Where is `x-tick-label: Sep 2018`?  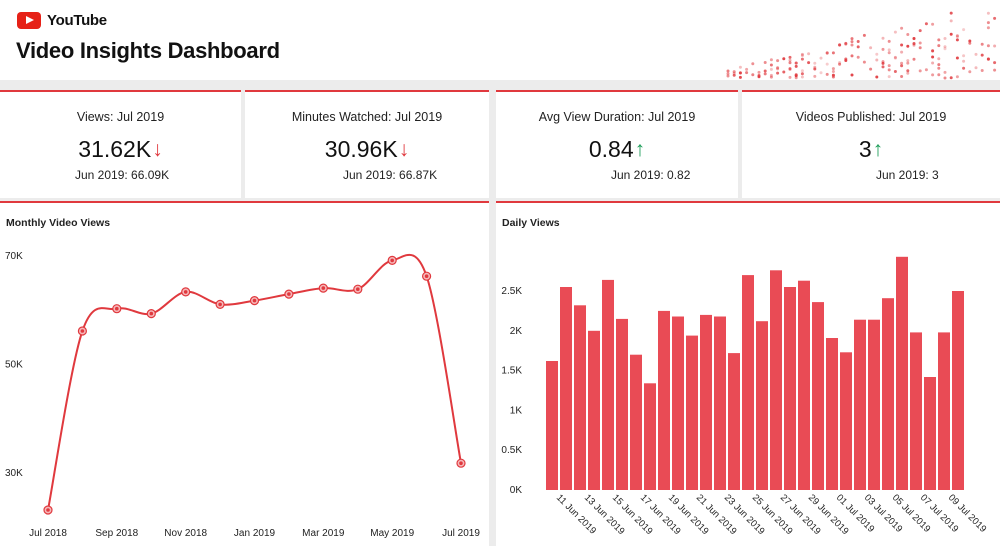
x-tick-label: Sep 2018 is located at coordinates (116, 533).